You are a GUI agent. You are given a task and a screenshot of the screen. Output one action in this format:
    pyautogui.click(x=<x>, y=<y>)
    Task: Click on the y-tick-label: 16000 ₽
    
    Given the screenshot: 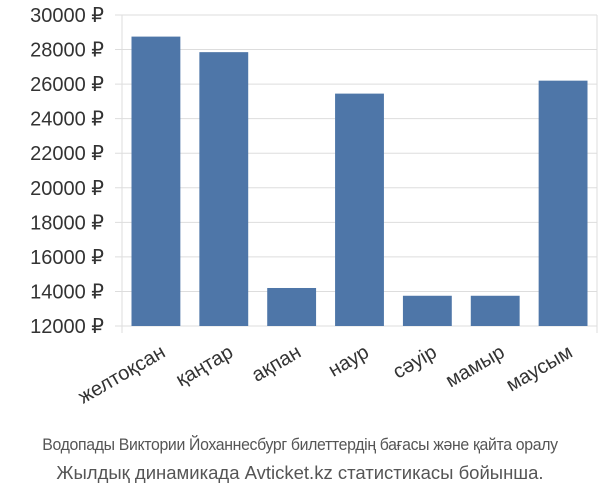 What is the action you would take?
    pyautogui.click(x=67, y=258)
    